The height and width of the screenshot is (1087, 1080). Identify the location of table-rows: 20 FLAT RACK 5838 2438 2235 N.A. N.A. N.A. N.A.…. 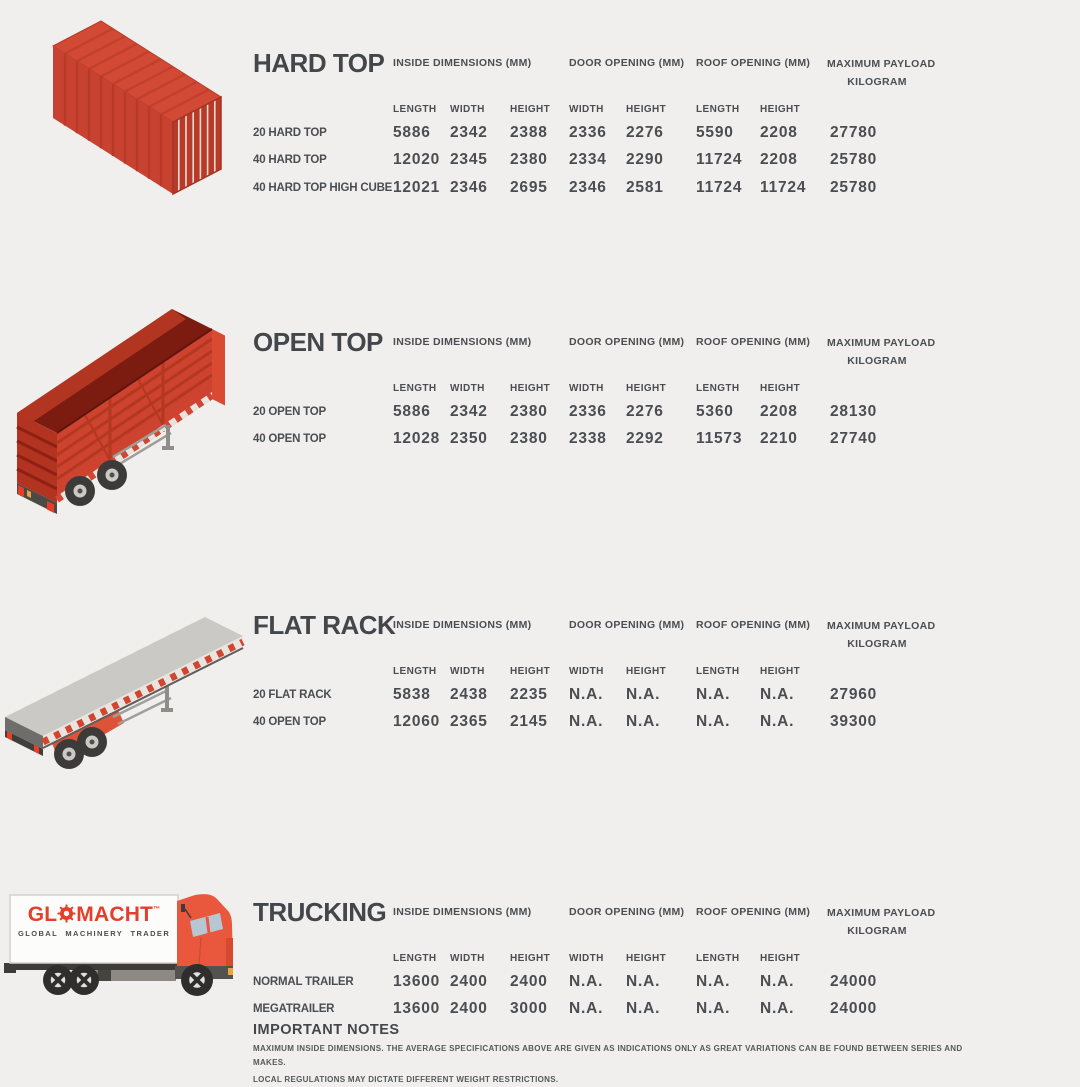
(598, 713).